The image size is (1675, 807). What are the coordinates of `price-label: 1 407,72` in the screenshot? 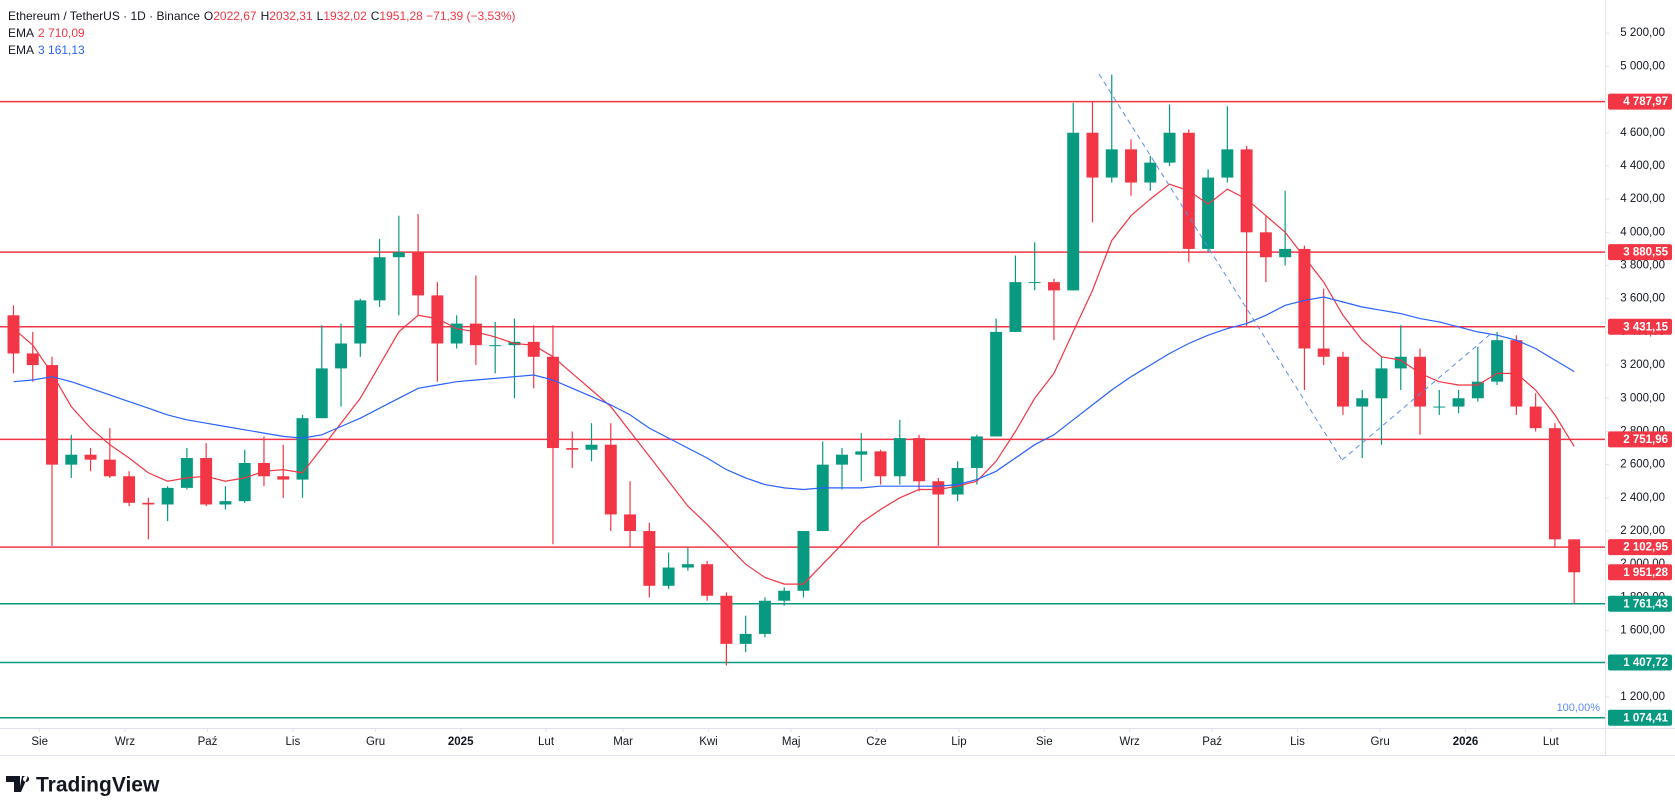 It's located at (1645, 663).